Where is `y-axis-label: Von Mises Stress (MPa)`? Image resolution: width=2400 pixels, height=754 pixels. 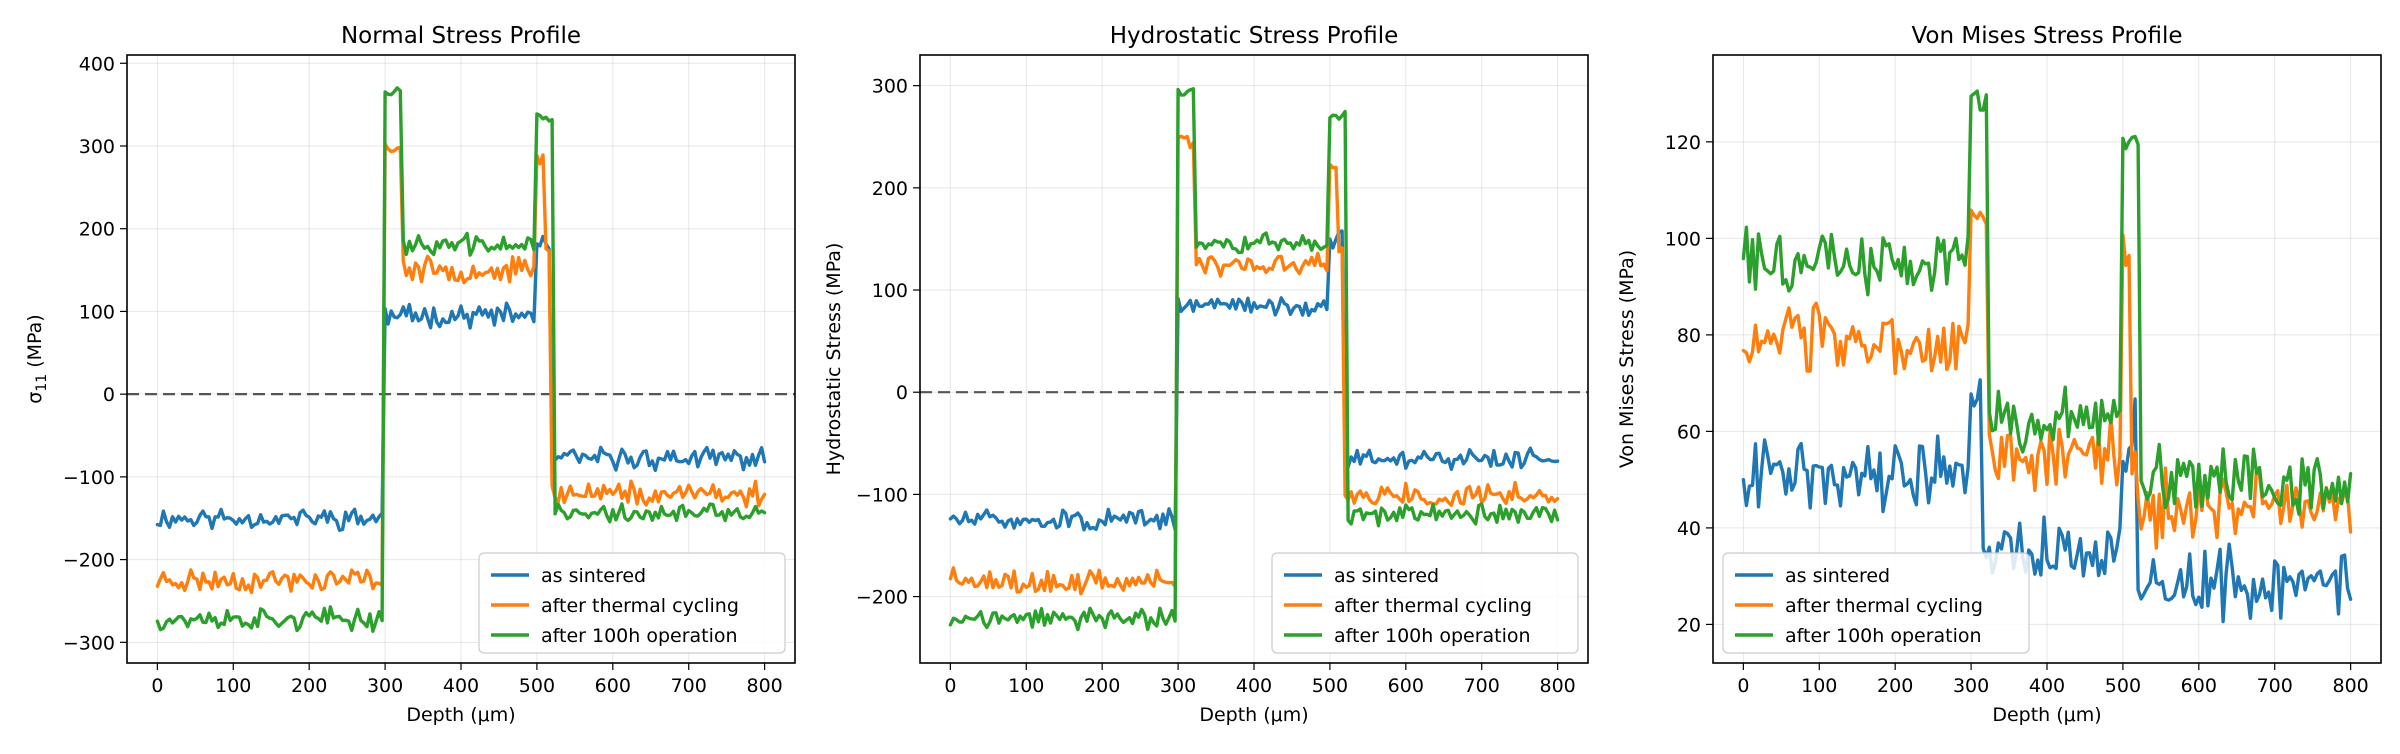 y-axis-label: Von Mises Stress (MPa) is located at coordinates (1627, 359).